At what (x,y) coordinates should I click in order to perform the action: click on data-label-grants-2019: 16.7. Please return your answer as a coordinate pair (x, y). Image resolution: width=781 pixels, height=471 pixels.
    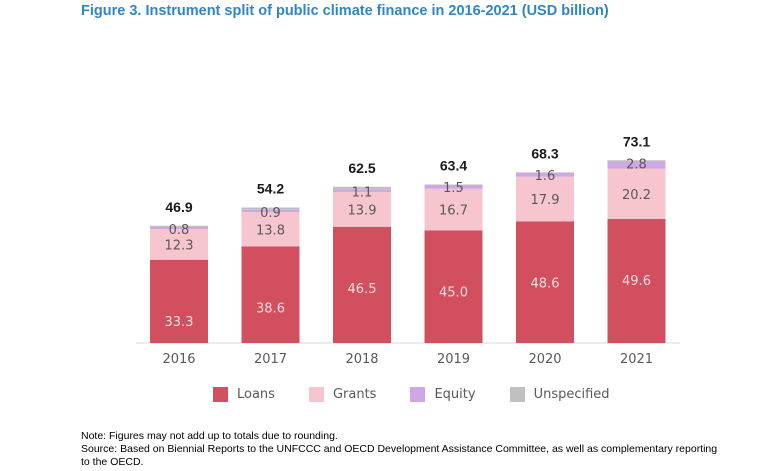
    Looking at the image, I should click on (453, 211).